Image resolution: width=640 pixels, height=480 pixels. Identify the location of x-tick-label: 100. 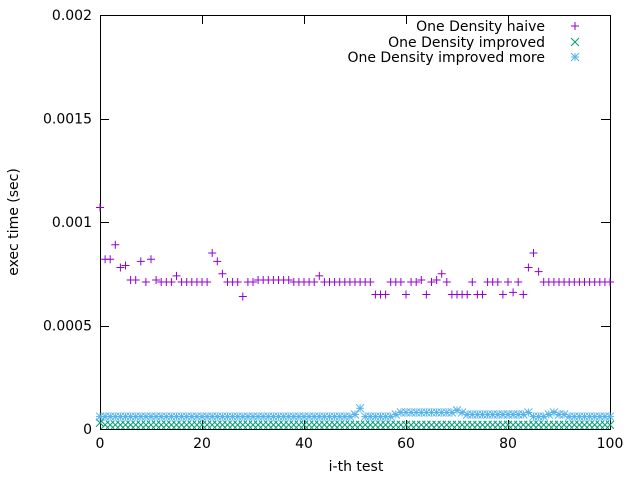
(610, 444).